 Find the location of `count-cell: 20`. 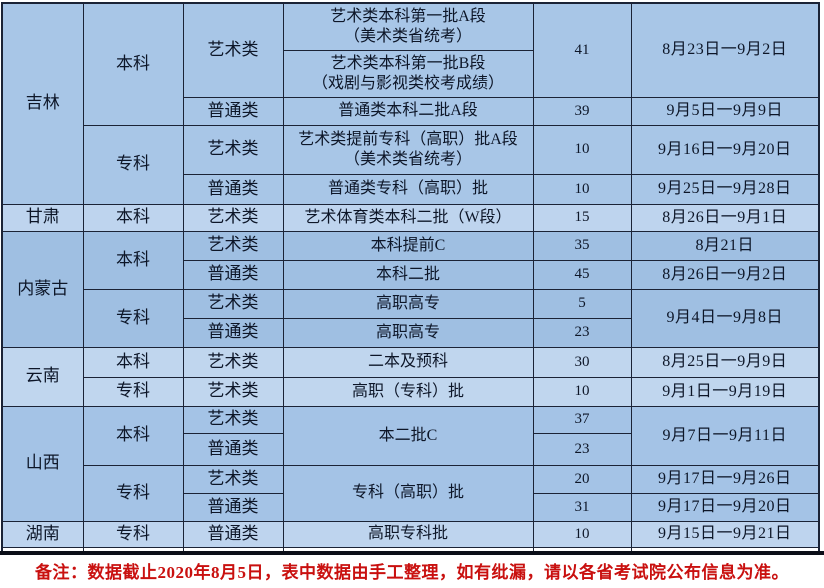

count-cell: 20 is located at coordinates (582, 479).